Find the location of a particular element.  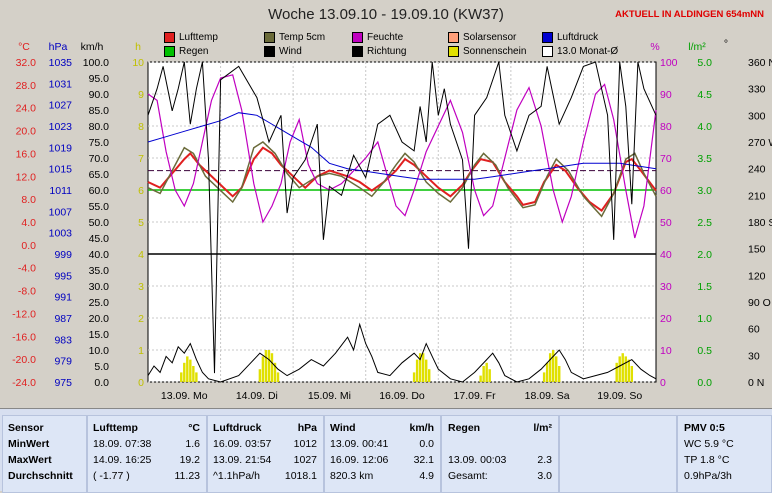

direction-axis-tick: 120 is located at coordinates (757, 276).